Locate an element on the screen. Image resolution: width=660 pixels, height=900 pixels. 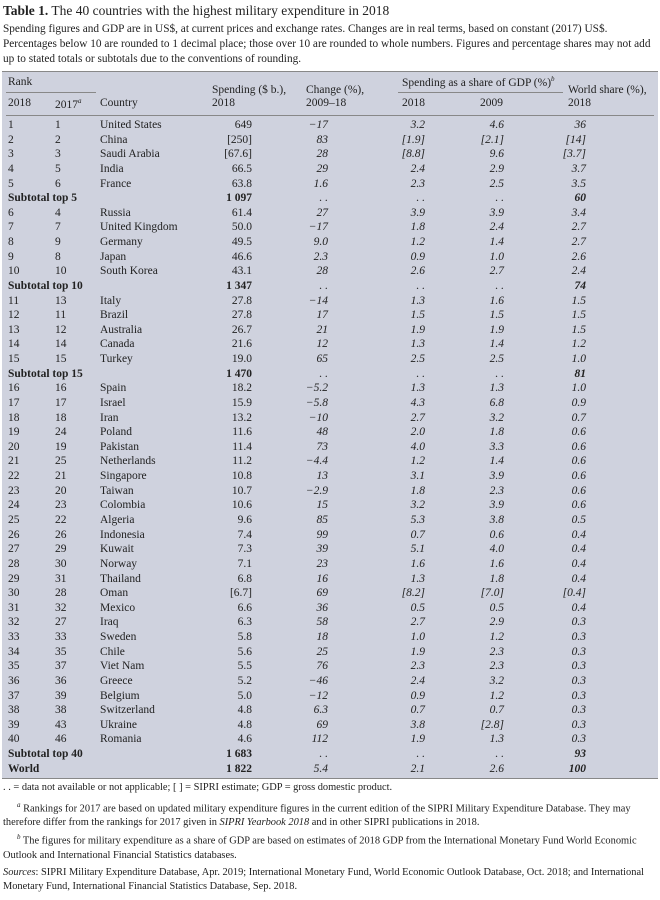
change-cell: 12 is located at coordinates (322, 344).